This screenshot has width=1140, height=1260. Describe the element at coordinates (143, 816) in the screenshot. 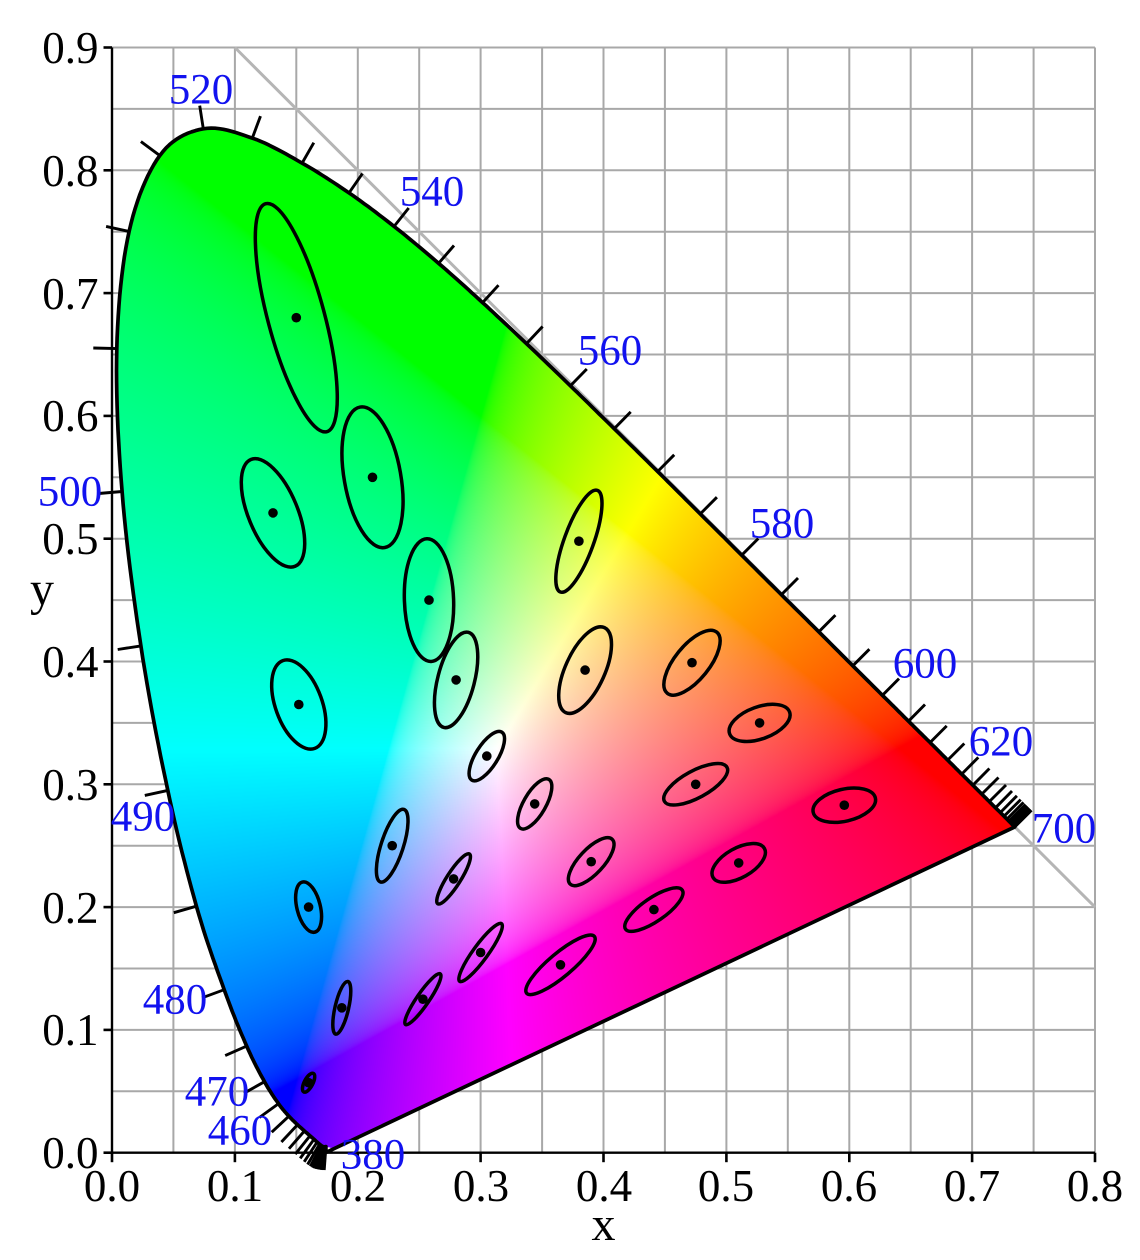

I see `svg-text: 490` at that location.